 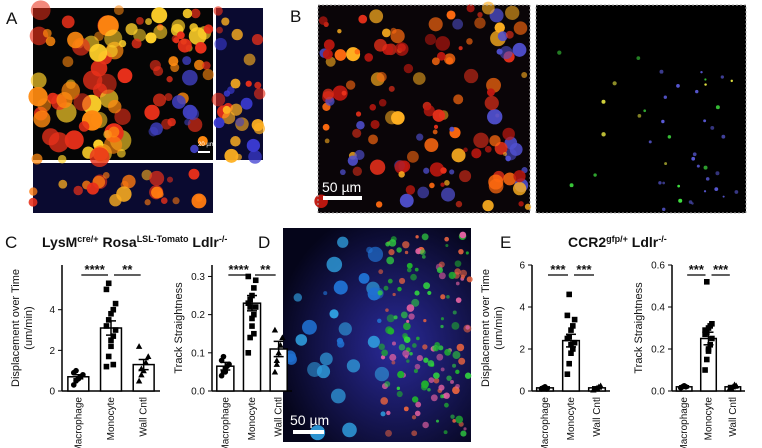 What do you see at coordinates (279, 417) in the screenshot?
I see `x-tick-label: Wall Cntl` at bounding box center [279, 417].